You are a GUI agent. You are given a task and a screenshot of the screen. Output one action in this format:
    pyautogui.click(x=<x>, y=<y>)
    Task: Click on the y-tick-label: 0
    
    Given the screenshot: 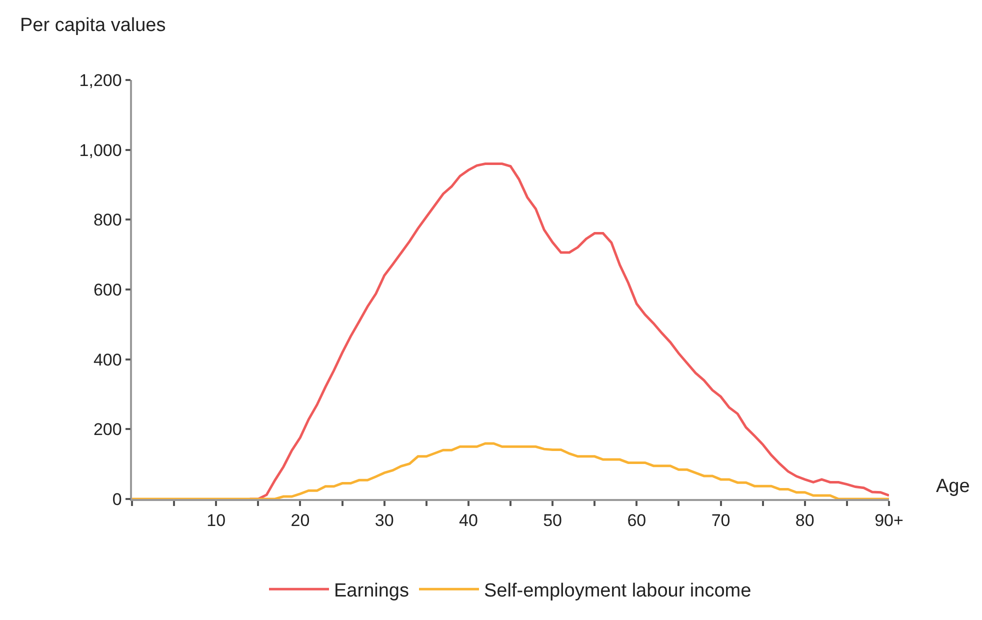 What is the action you would take?
    pyautogui.click(x=117, y=499)
    